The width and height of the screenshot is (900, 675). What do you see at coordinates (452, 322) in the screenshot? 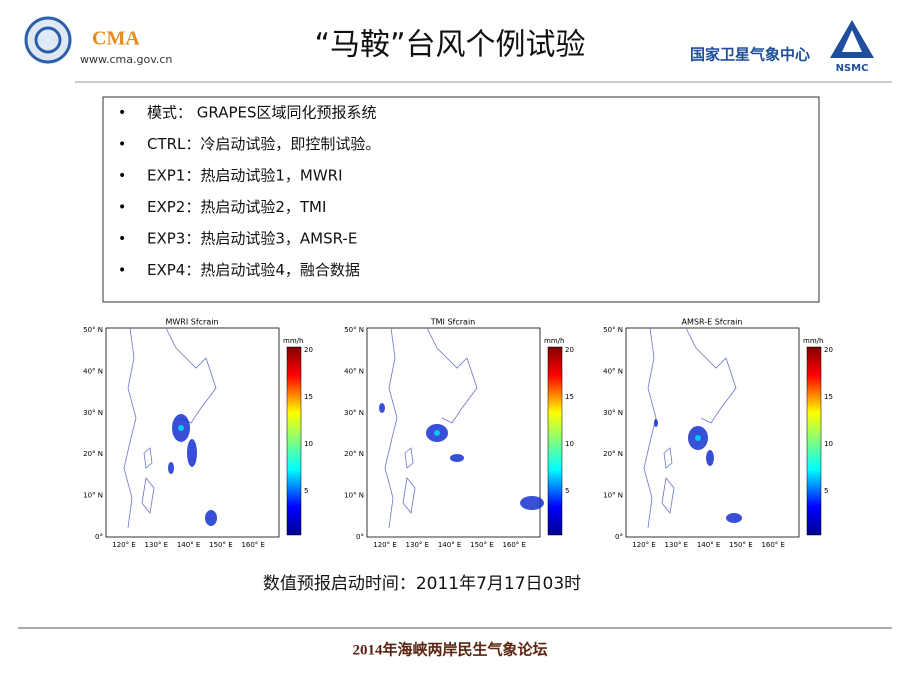
I see `panel-title: TMI Sfcrain` at bounding box center [452, 322].